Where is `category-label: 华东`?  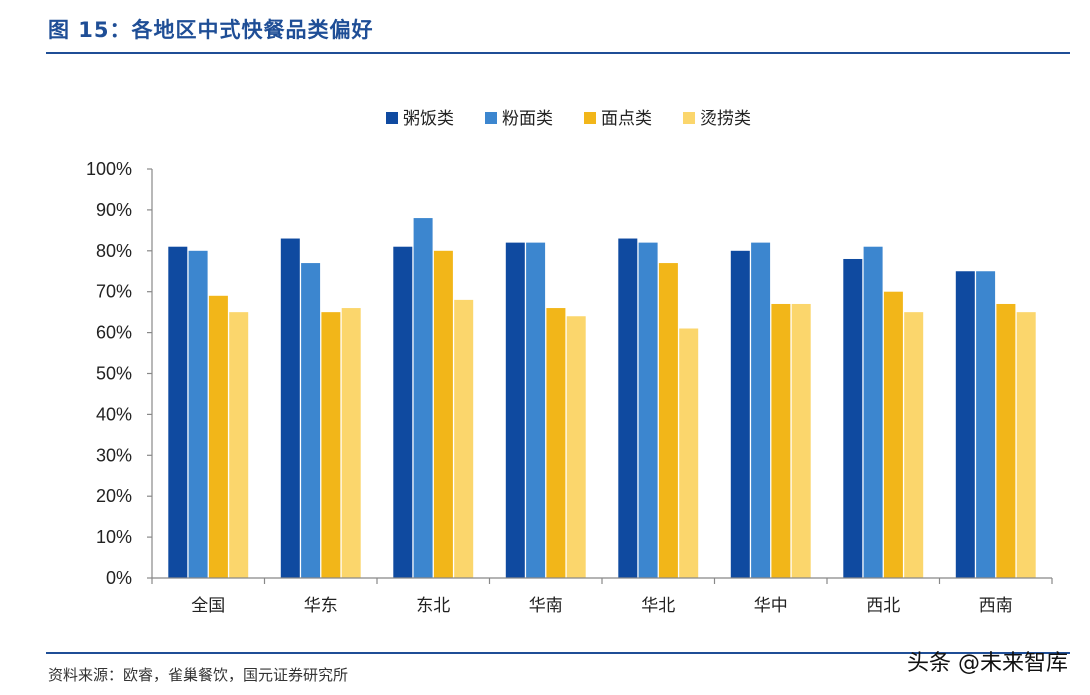 category-label: 华东 is located at coordinates (321, 606).